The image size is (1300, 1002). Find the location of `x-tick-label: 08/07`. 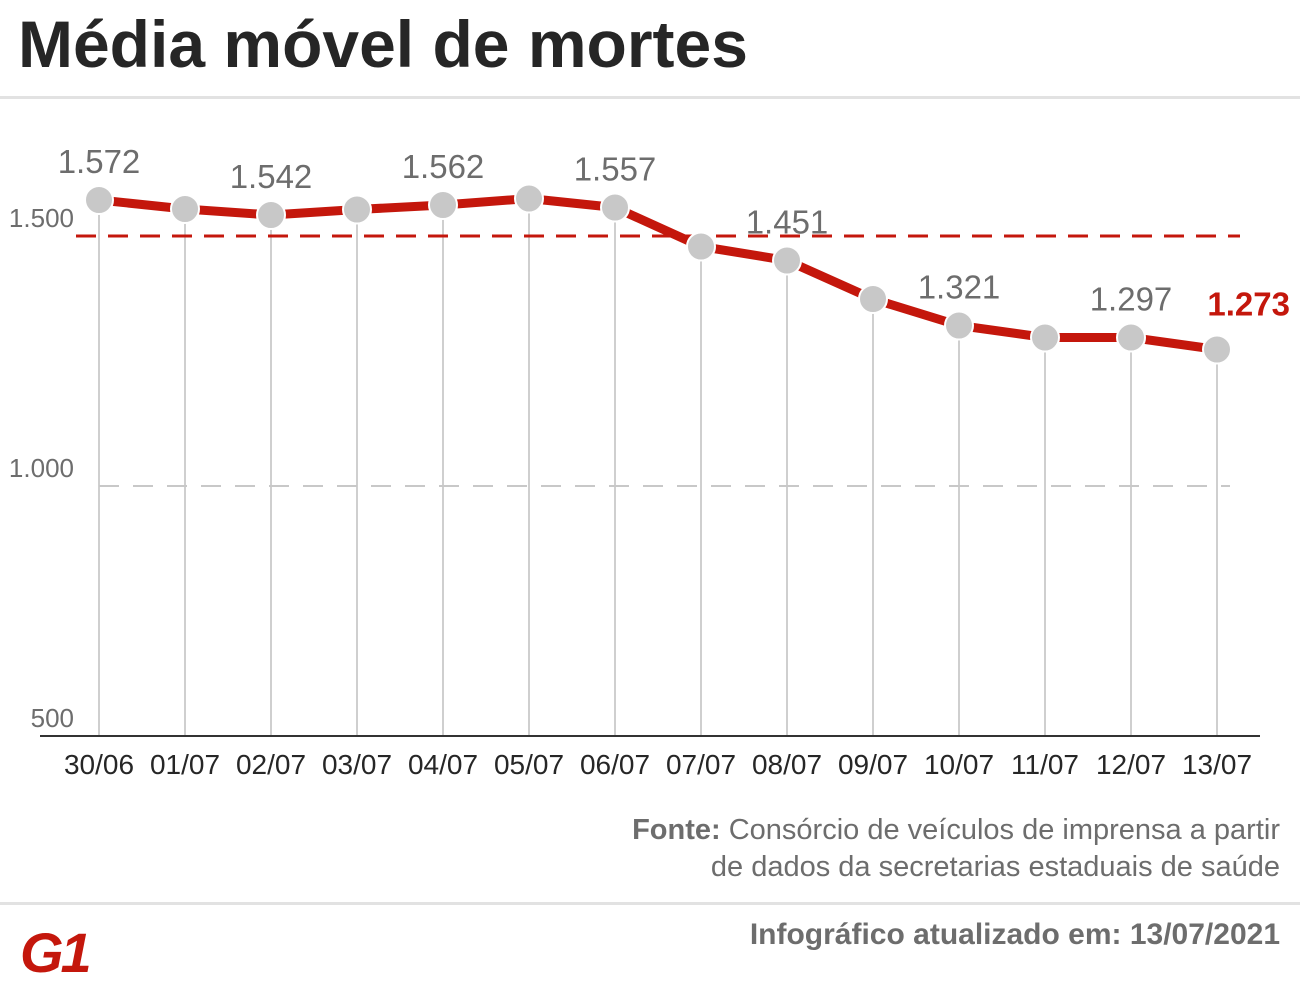

x-tick-label: 08/07 is located at coordinates (787, 764).